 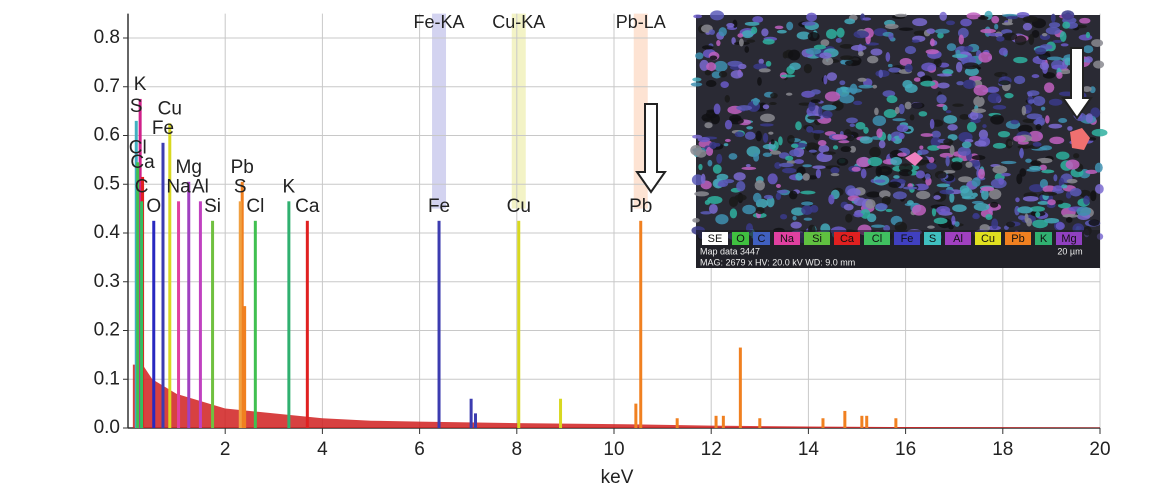 I want to click on x-tick-label: 18, so click(x=1002, y=449).